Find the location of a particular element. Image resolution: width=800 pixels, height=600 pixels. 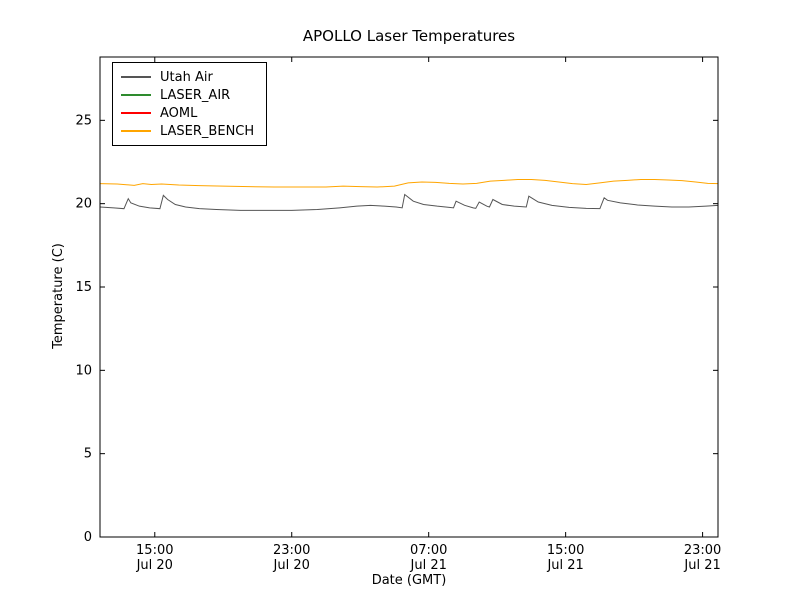

y-tick-label: 0 is located at coordinates (88, 537).